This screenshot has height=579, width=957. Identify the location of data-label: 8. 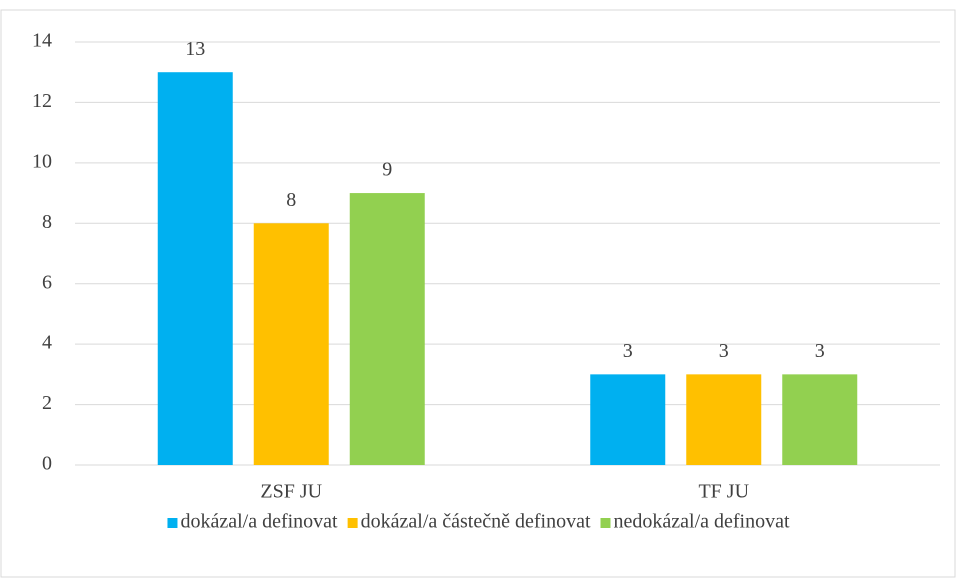
(291, 200).